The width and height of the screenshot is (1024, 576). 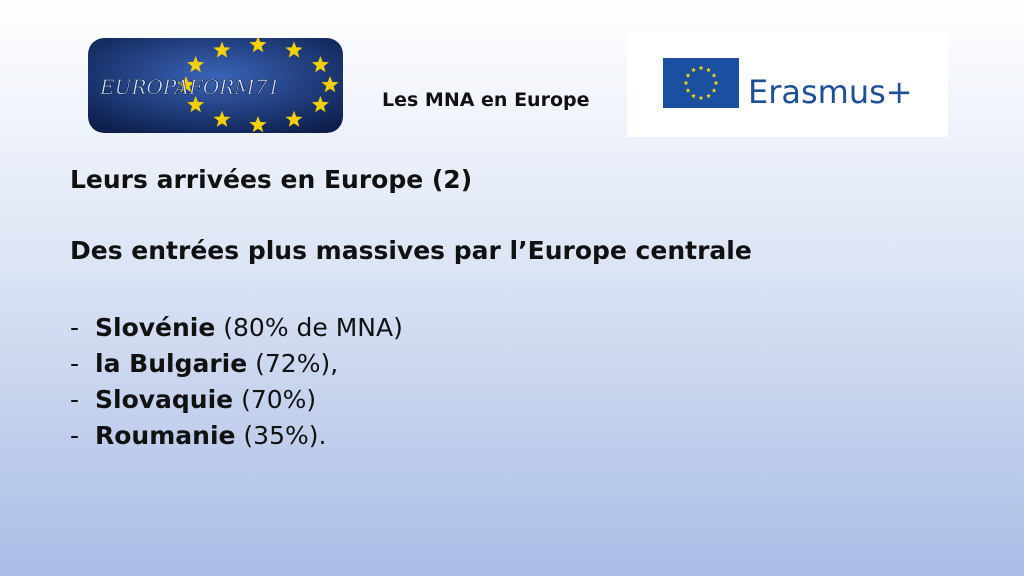 I want to click on logo: EUROPAFORM71, so click(x=215, y=85).